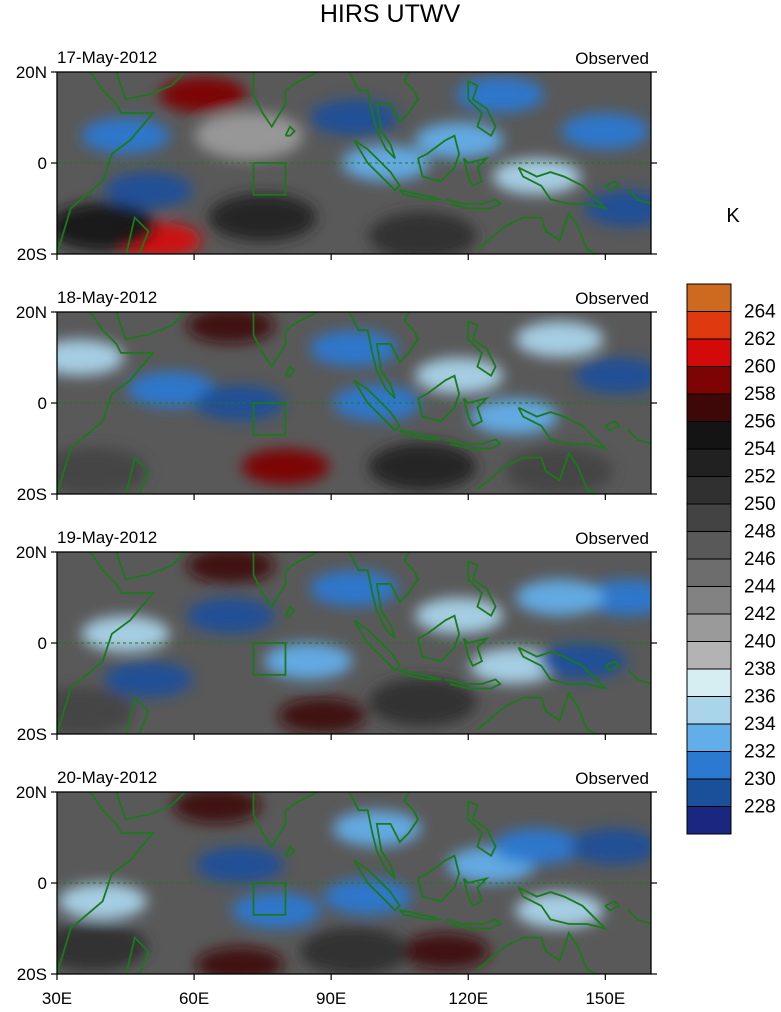 This screenshot has width=781, height=1012. I want to click on colorbar-label: 262, so click(760, 339).